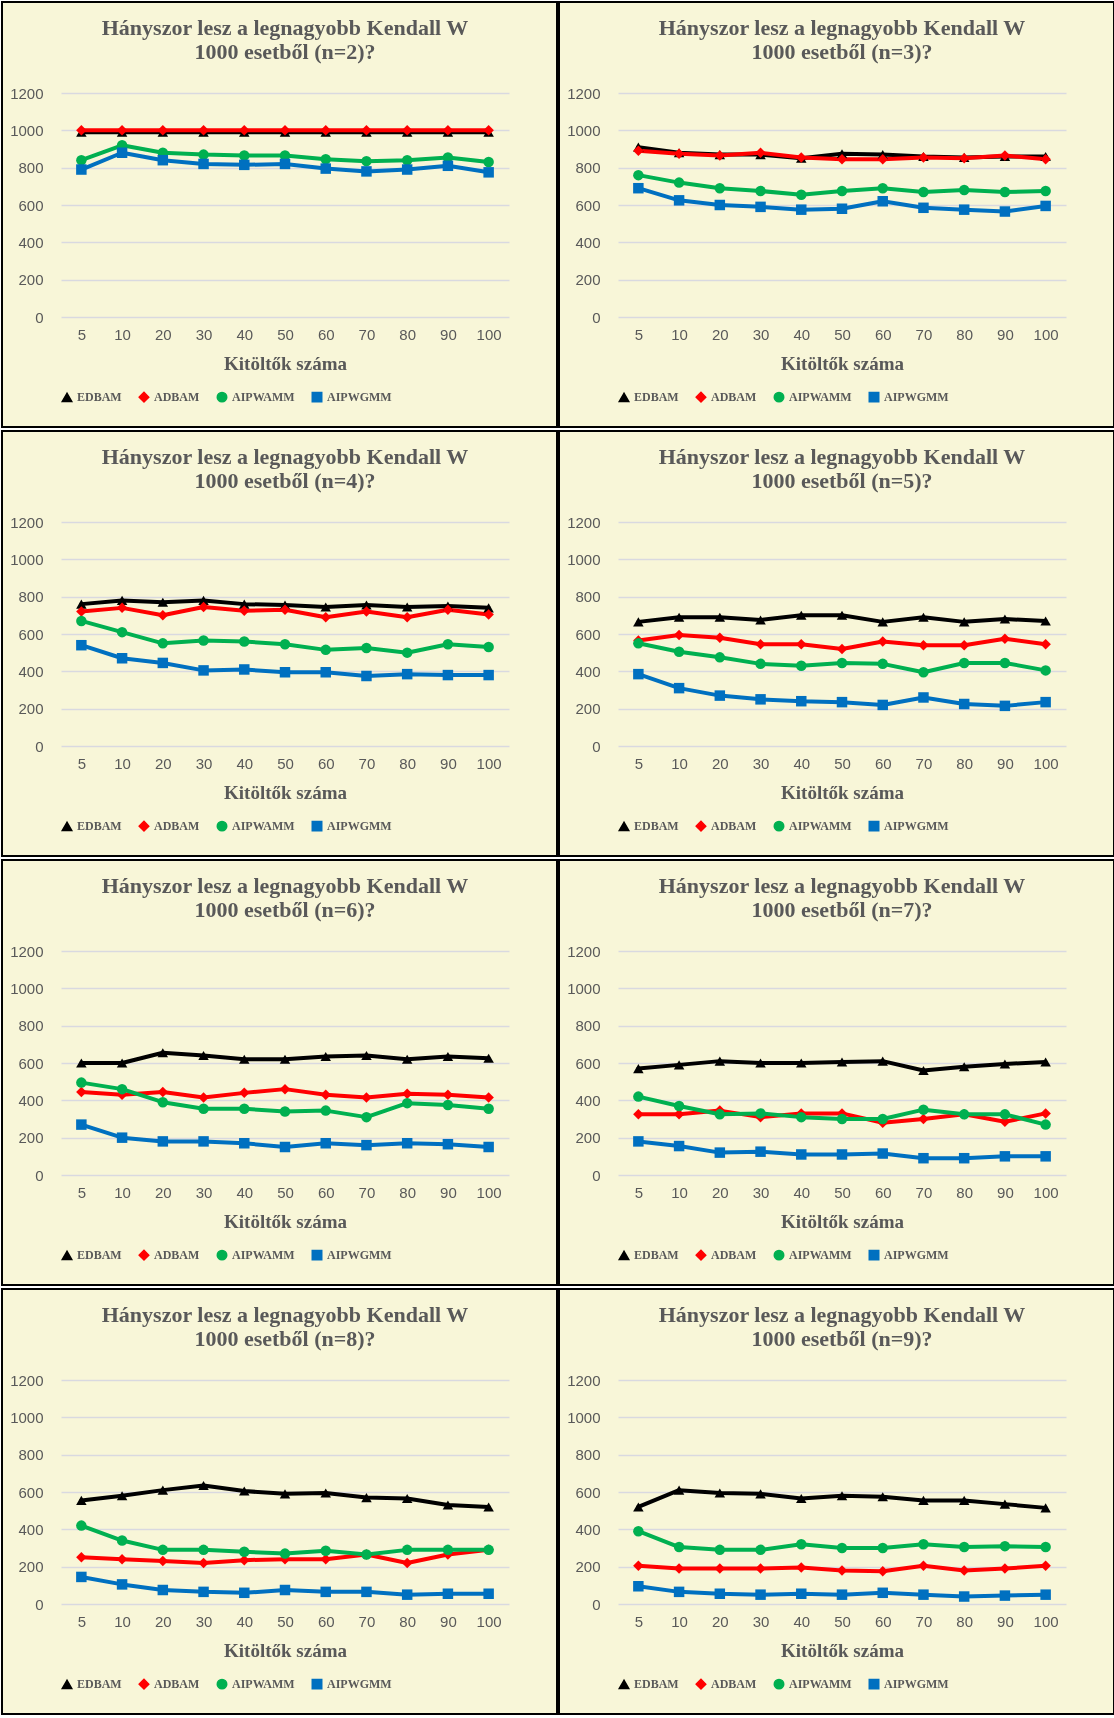  Describe the element at coordinates (285, 1326) in the screenshot. I see `chart-title: Hányszor lesz a legnagyobb Kendall W 1000 esetből (n=8)?` at that location.